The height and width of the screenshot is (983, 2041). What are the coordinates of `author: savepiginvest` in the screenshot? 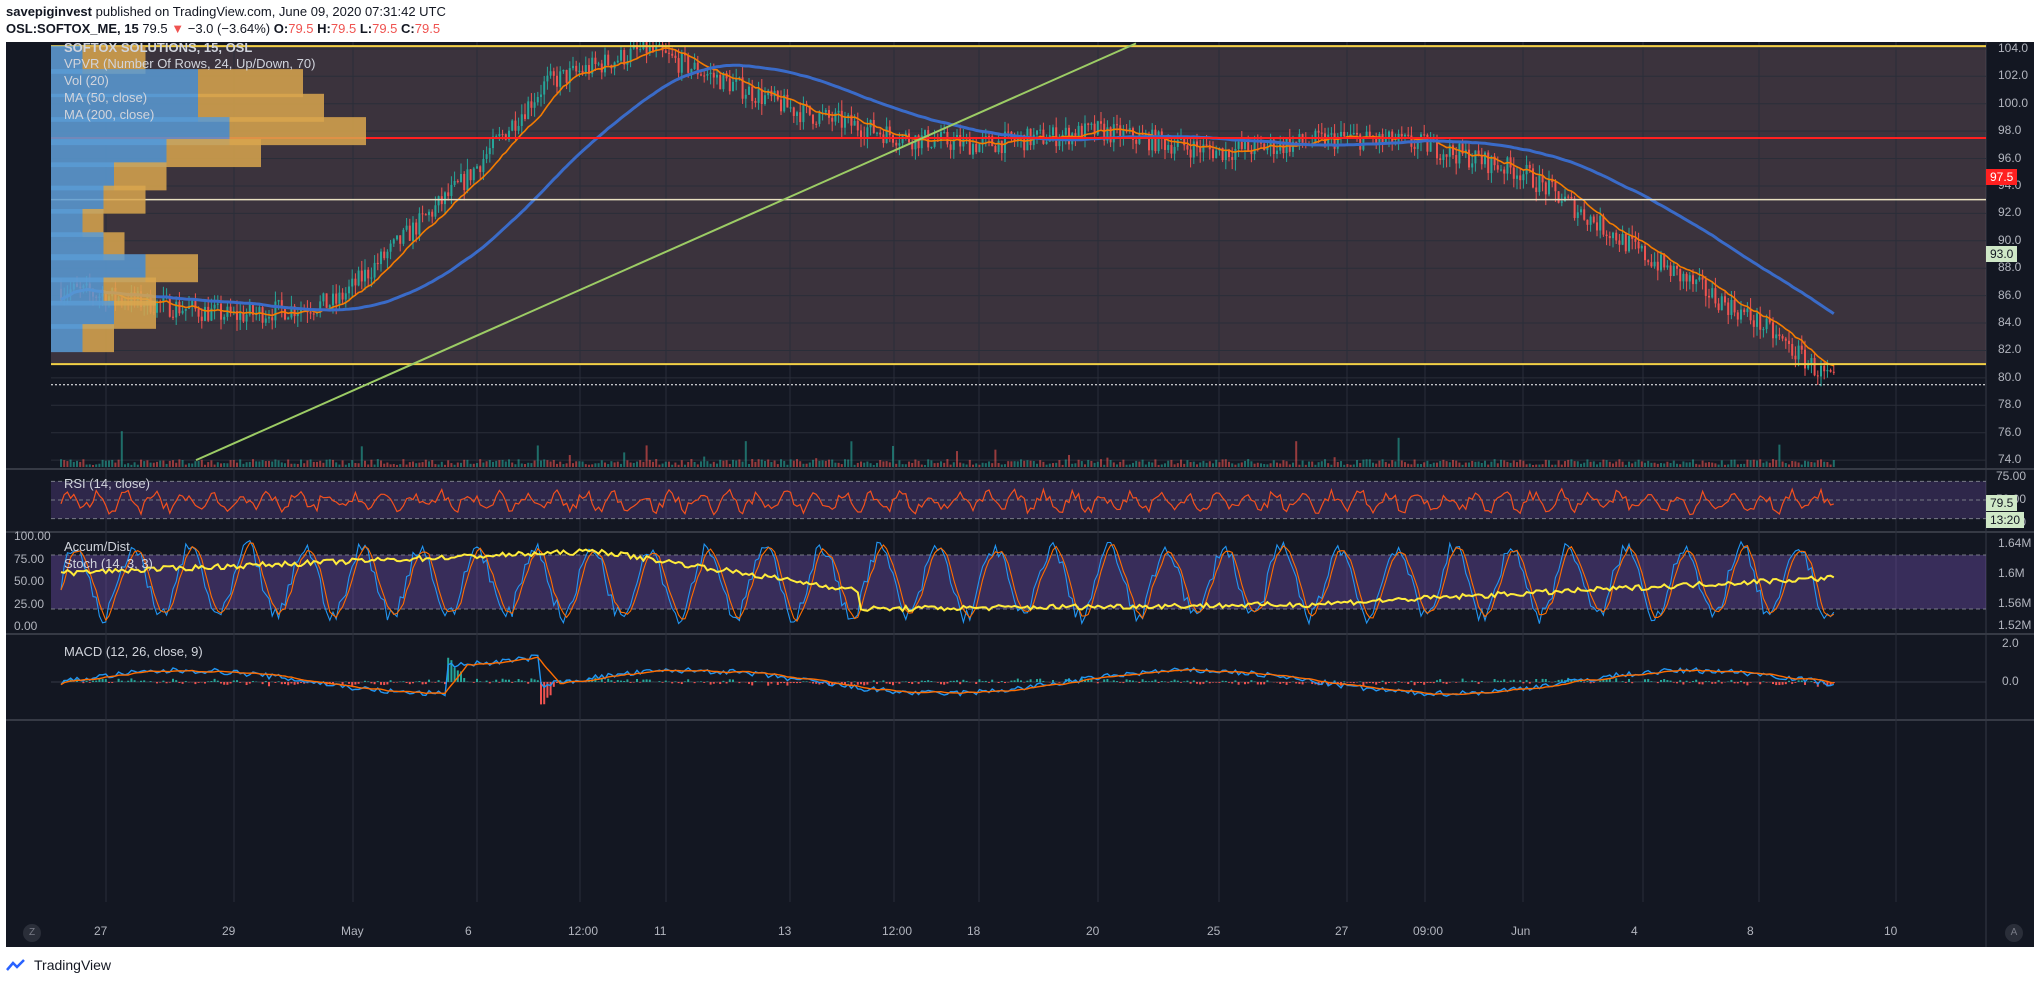 It's located at (49, 11).